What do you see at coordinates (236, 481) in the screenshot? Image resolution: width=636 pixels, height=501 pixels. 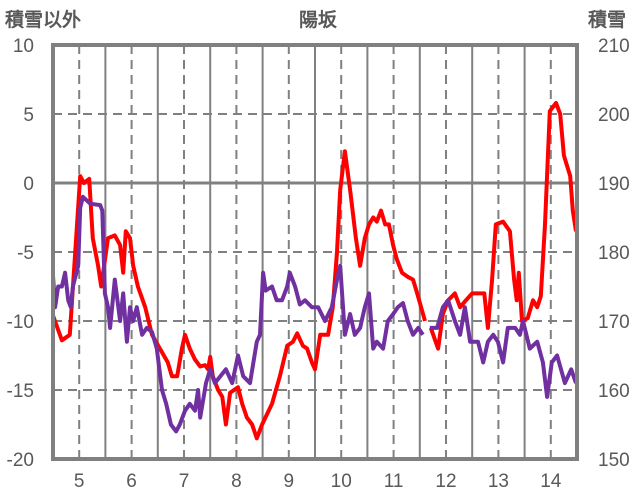 I see `x-tick: 8` at bounding box center [236, 481].